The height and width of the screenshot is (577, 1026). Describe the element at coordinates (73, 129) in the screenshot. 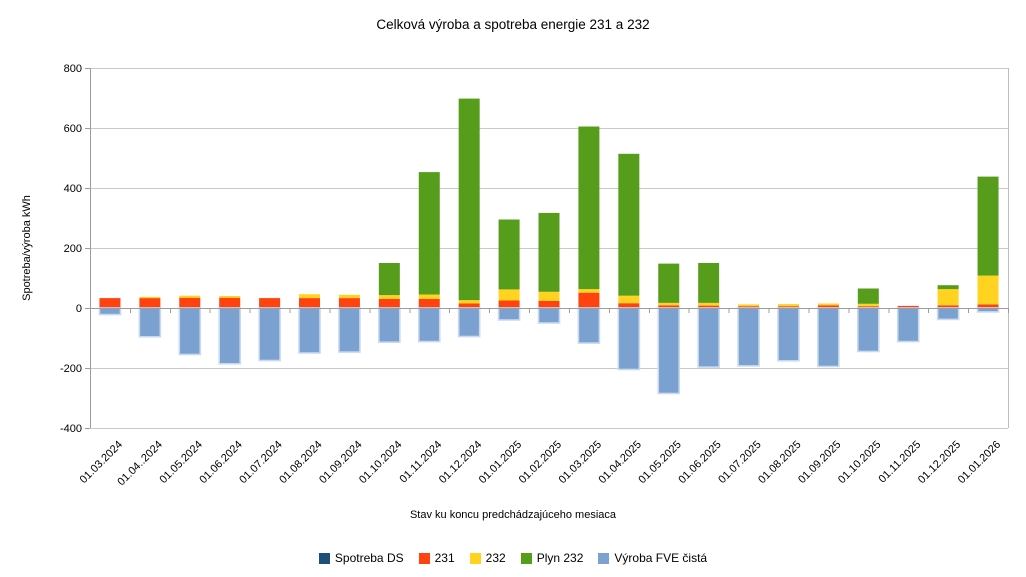

I see `y-tick-label: 600` at that location.